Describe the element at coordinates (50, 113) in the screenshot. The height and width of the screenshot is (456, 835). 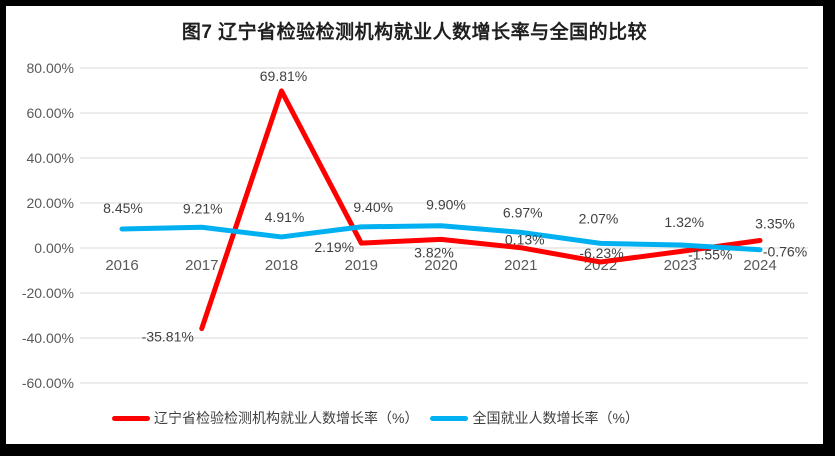
I see `y-tick-label: 60.00%` at that location.